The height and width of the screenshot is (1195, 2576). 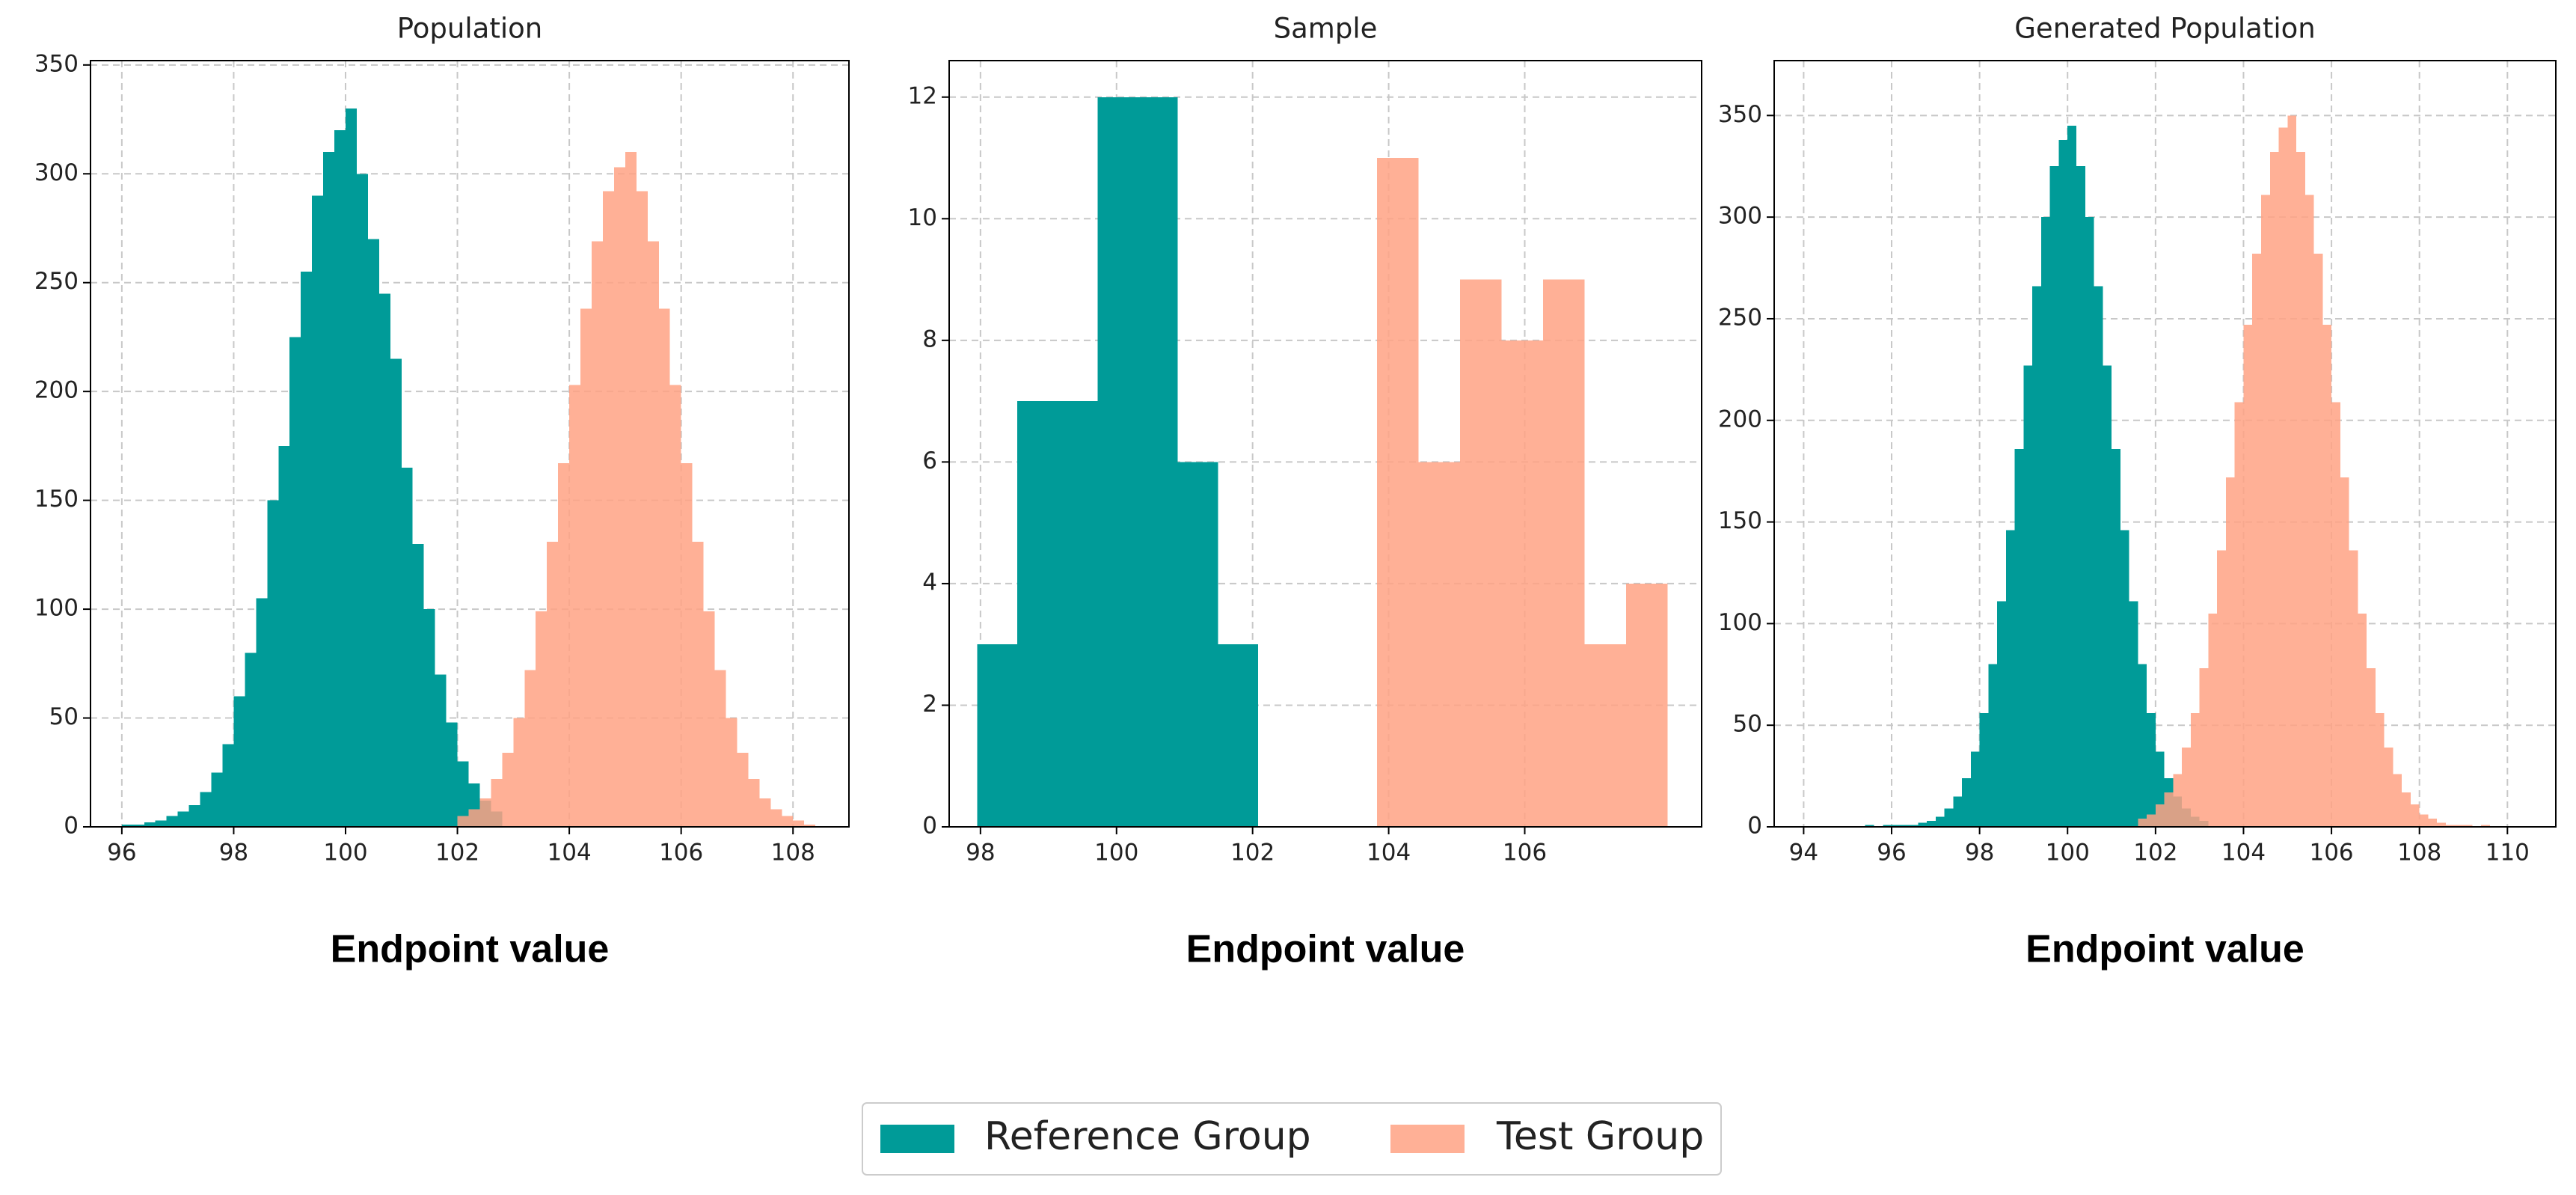 What do you see at coordinates (2419, 853) in the screenshot?
I see `x-tick-label: 108` at bounding box center [2419, 853].